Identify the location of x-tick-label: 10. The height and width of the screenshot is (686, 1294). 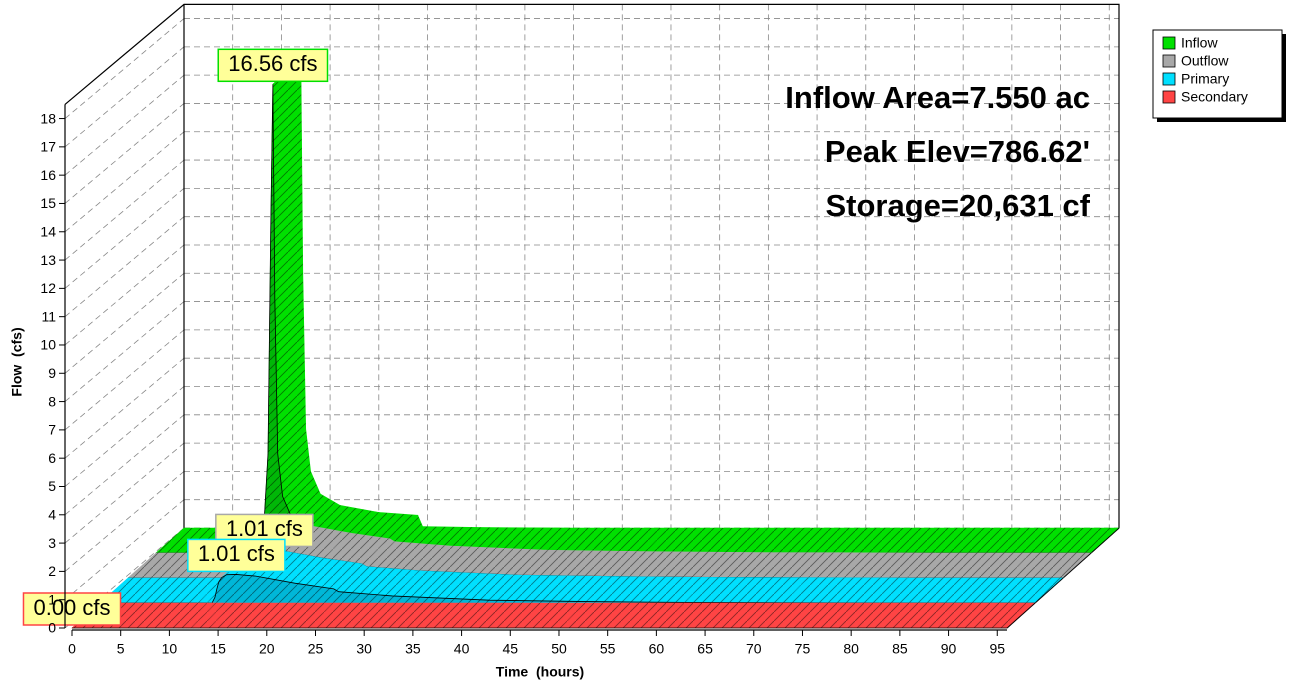
(170, 649).